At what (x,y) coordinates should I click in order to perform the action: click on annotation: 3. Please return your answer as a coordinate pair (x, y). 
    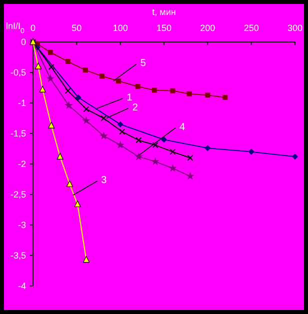
    Looking at the image, I should click on (104, 180).